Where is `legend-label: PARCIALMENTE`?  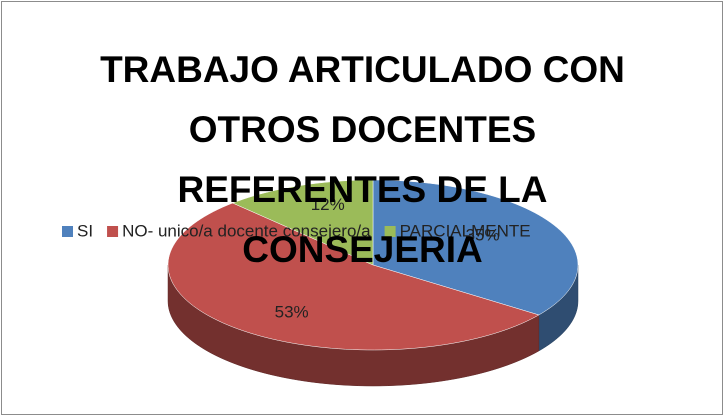
legend-label: PARCIALMENTE is located at coordinates (465, 230).